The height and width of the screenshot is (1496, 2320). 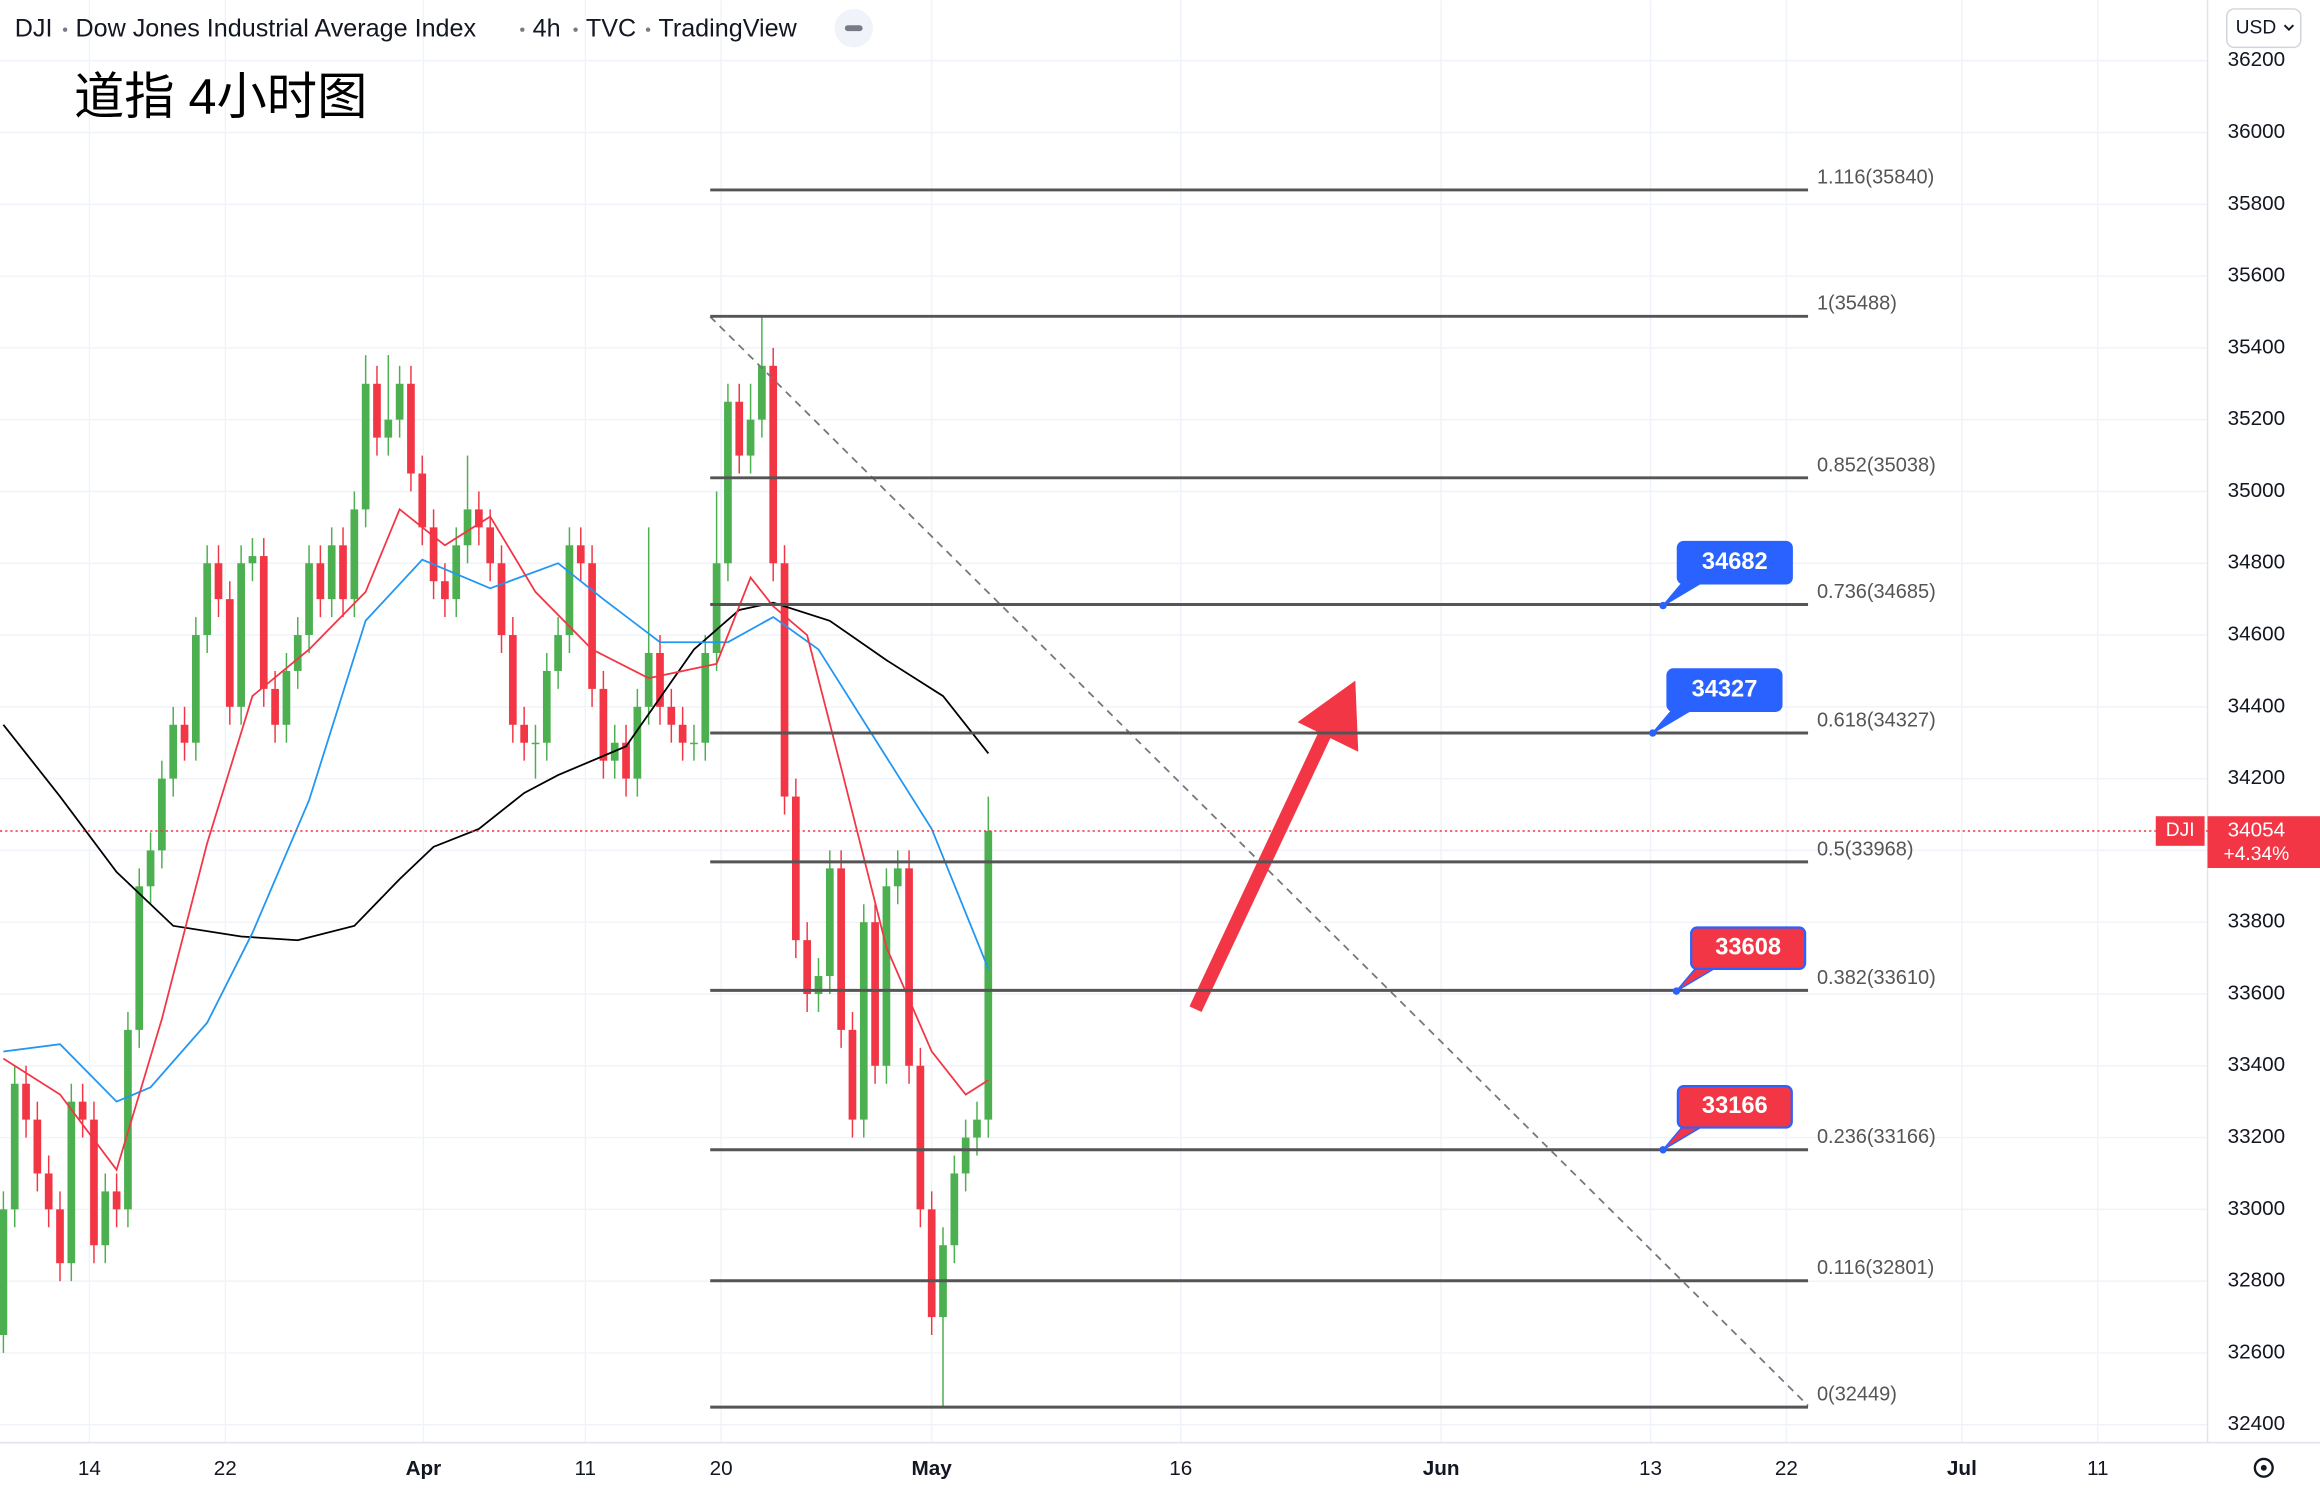 I want to click on collapse-icon, so click(x=853, y=28).